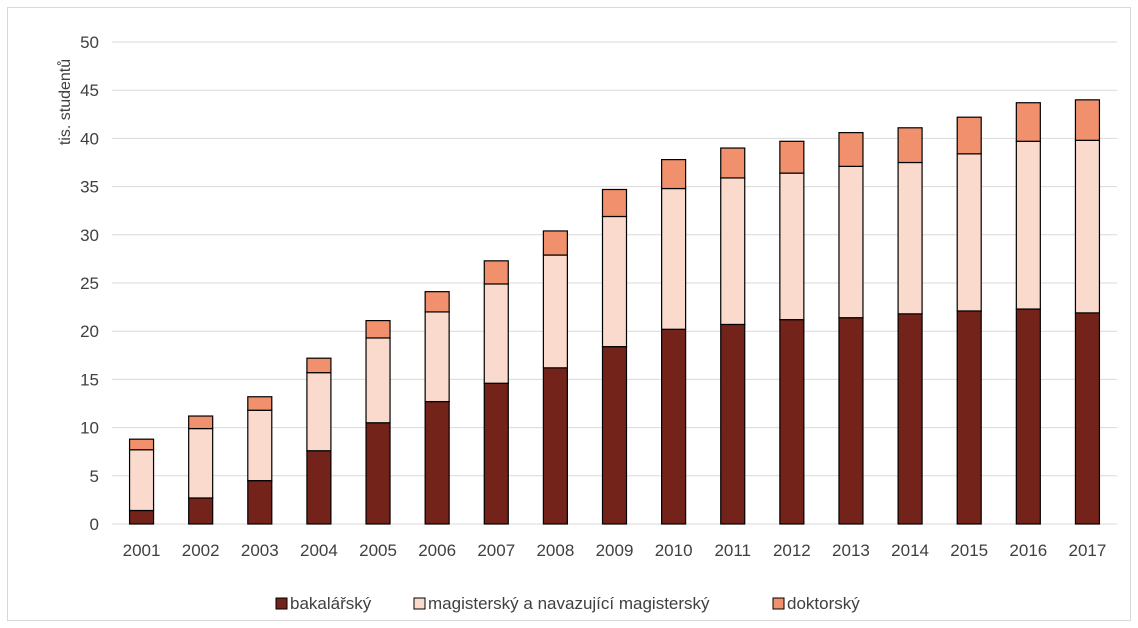 Image resolution: width=1138 pixels, height=628 pixels. I want to click on x-tick-label: 2005, so click(378, 550).